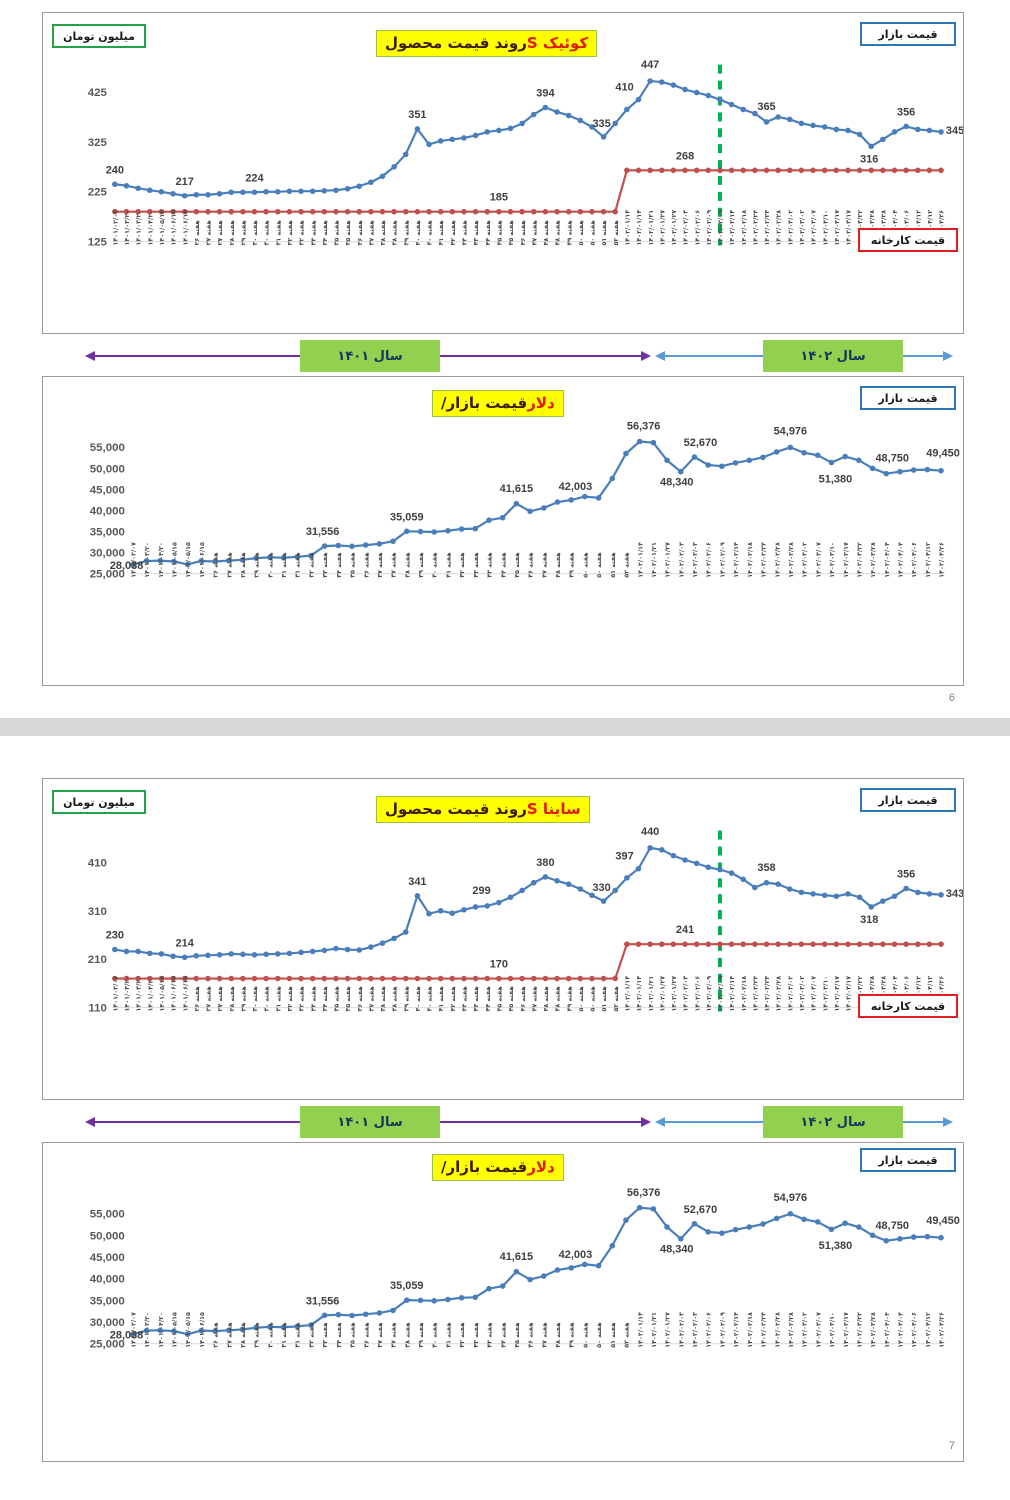  What do you see at coordinates (188, 1330) in the screenshot?
I see `svg-text: ۱۴۰۱/۰۵/۱۵` at bounding box center [188, 1330].